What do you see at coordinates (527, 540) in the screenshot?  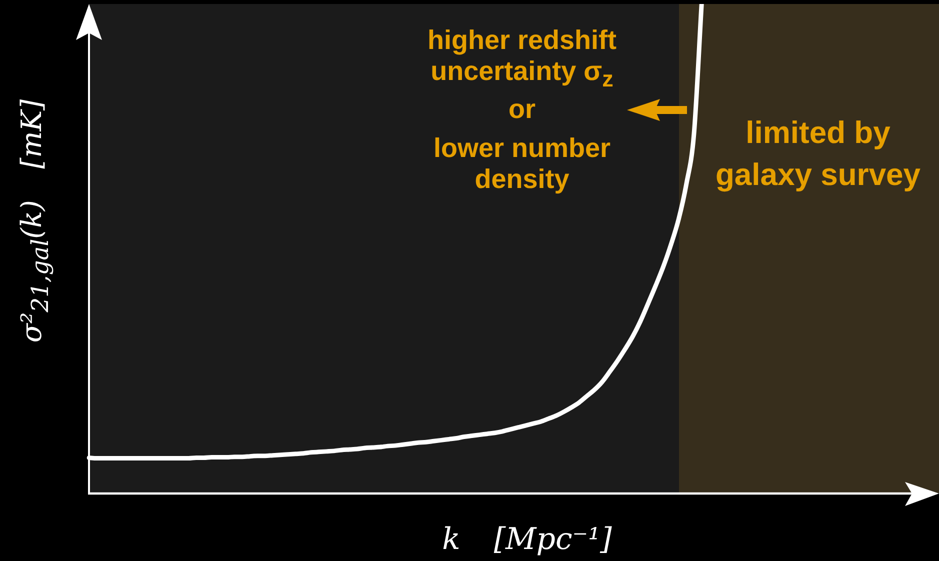 I see `x-axis-title: k [Mpc⁻¹]` at bounding box center [527, 540].